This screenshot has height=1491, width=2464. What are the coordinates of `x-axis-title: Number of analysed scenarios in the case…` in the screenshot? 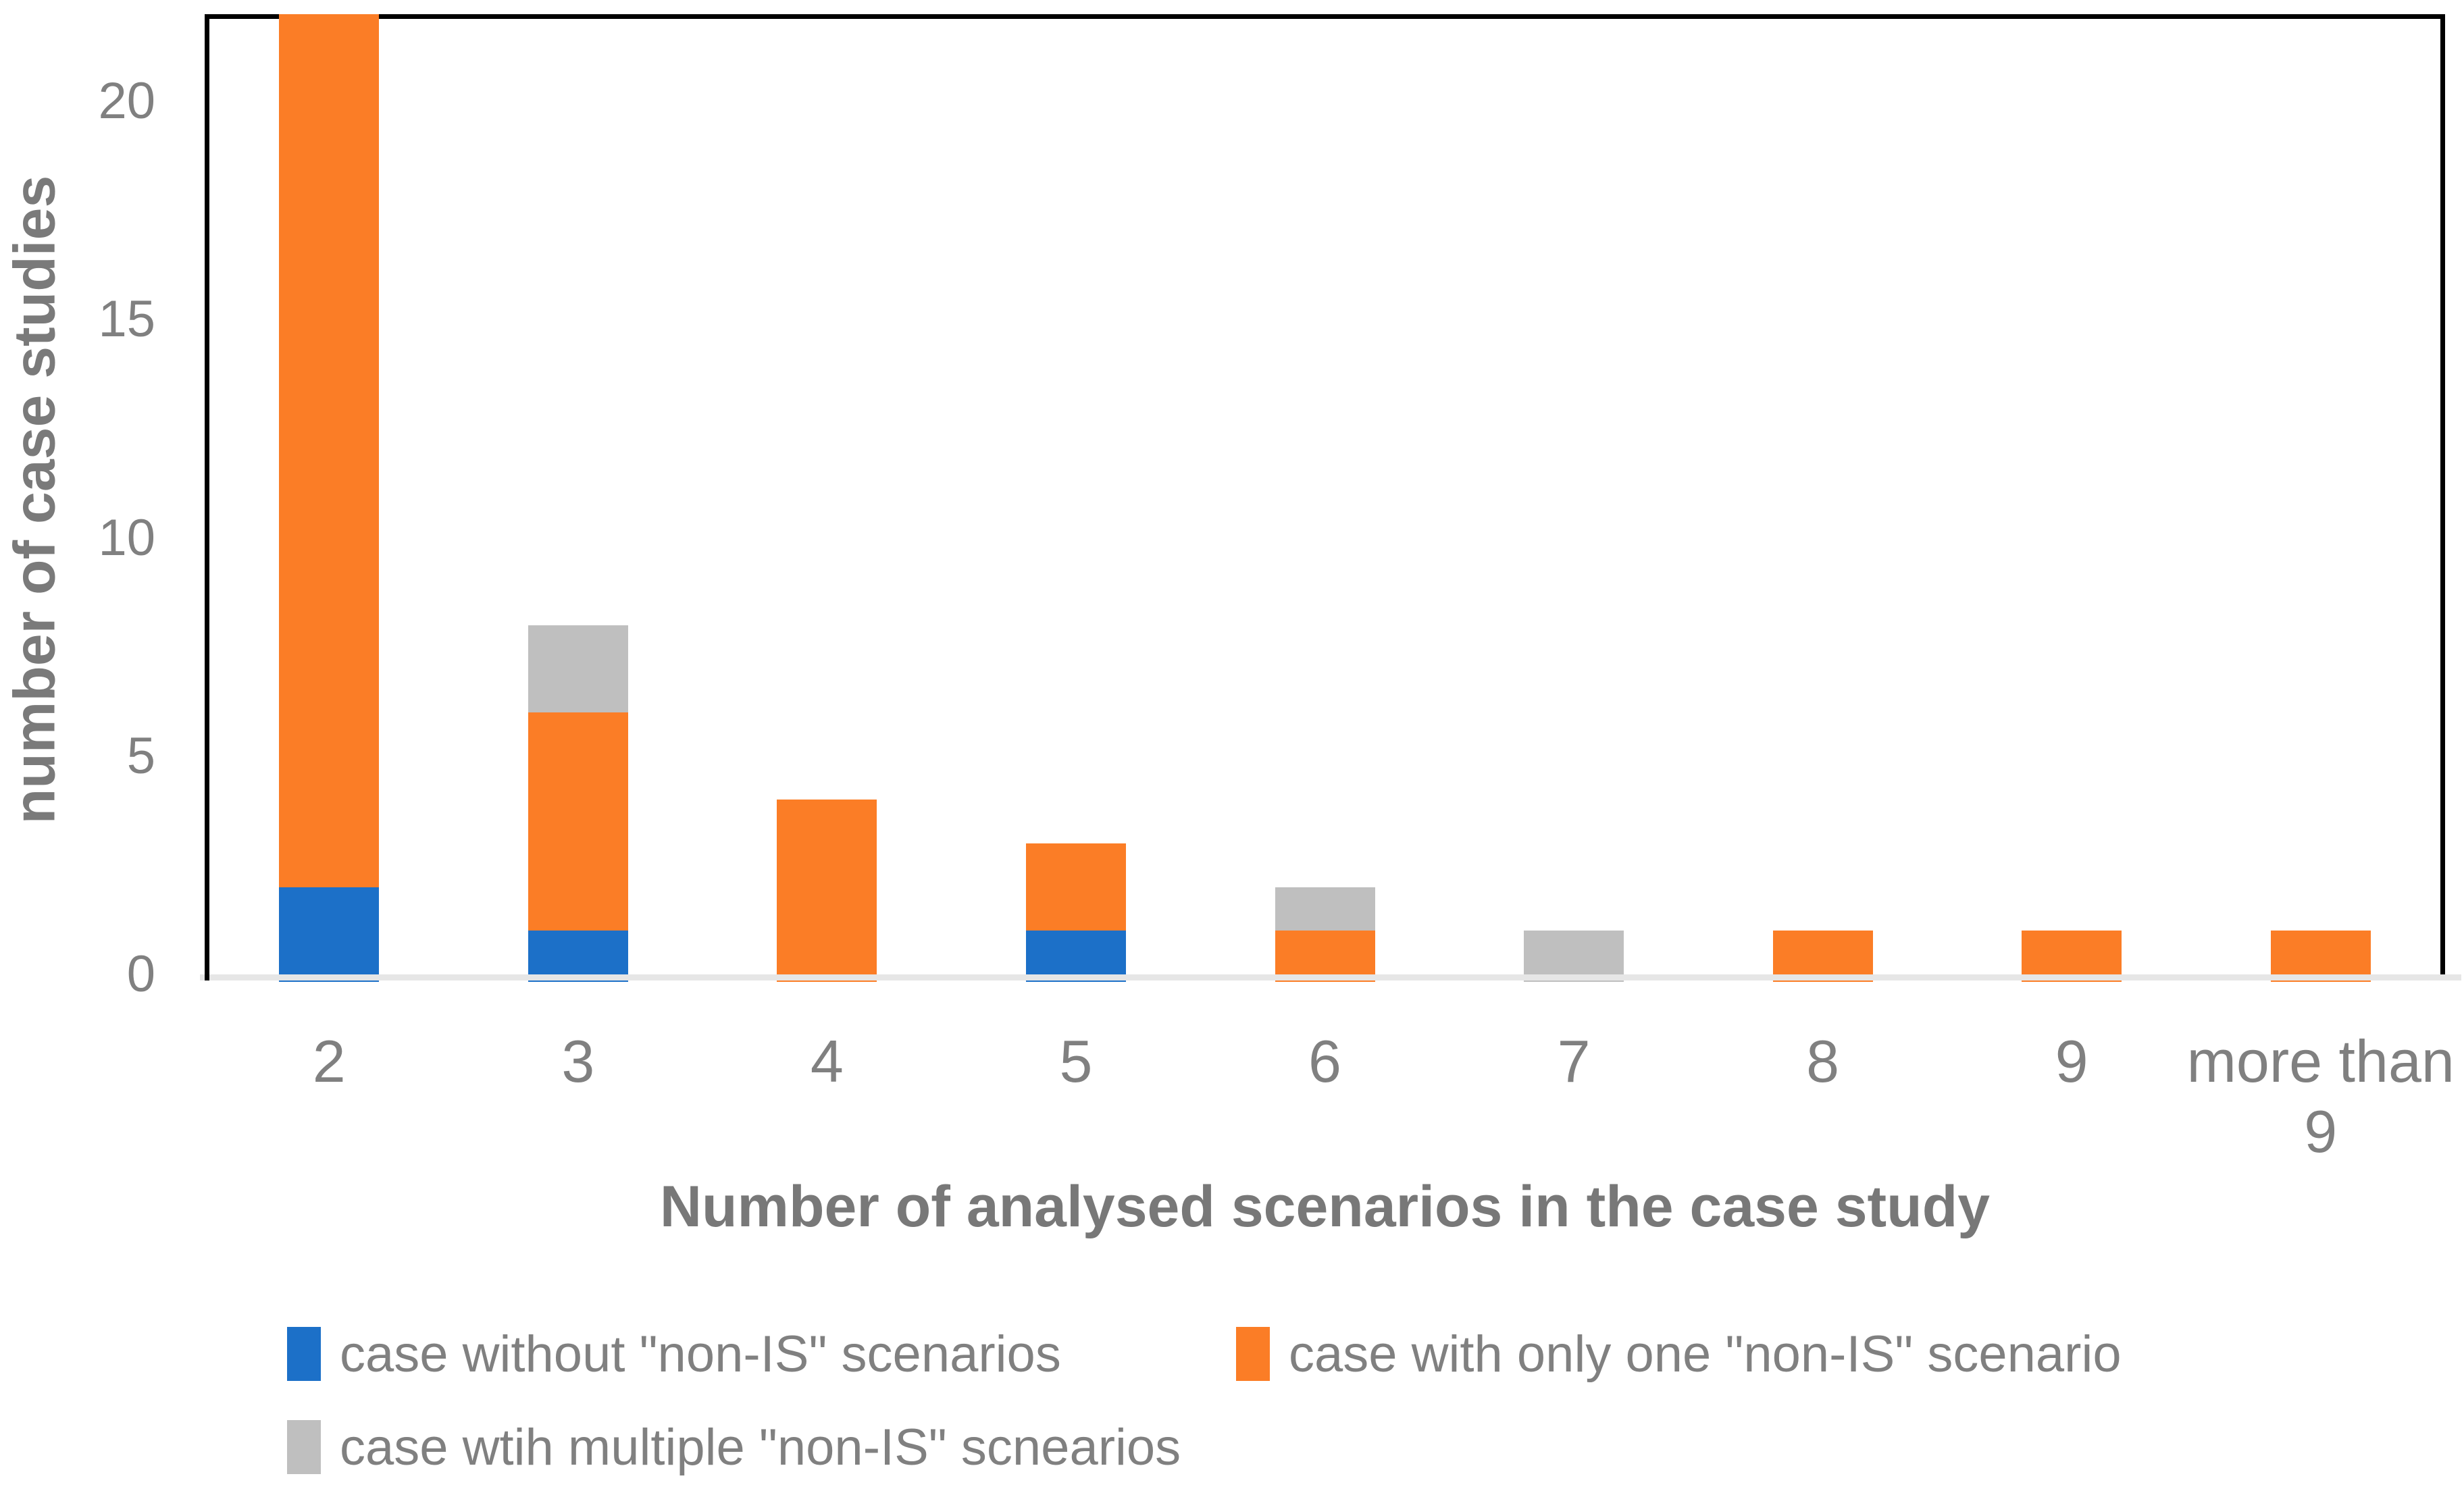 It's located at (1325, 1206).